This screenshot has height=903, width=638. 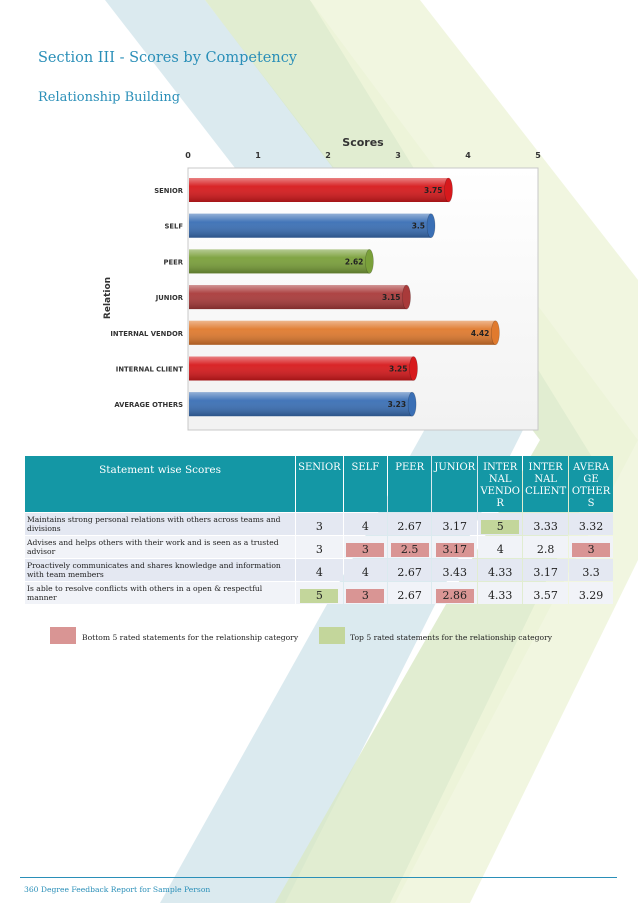 What do you see at coordinates (546, 484) in the screenshot?
I see `column-header: INTER NAL CLIENT` at bounding box center [546, 484].